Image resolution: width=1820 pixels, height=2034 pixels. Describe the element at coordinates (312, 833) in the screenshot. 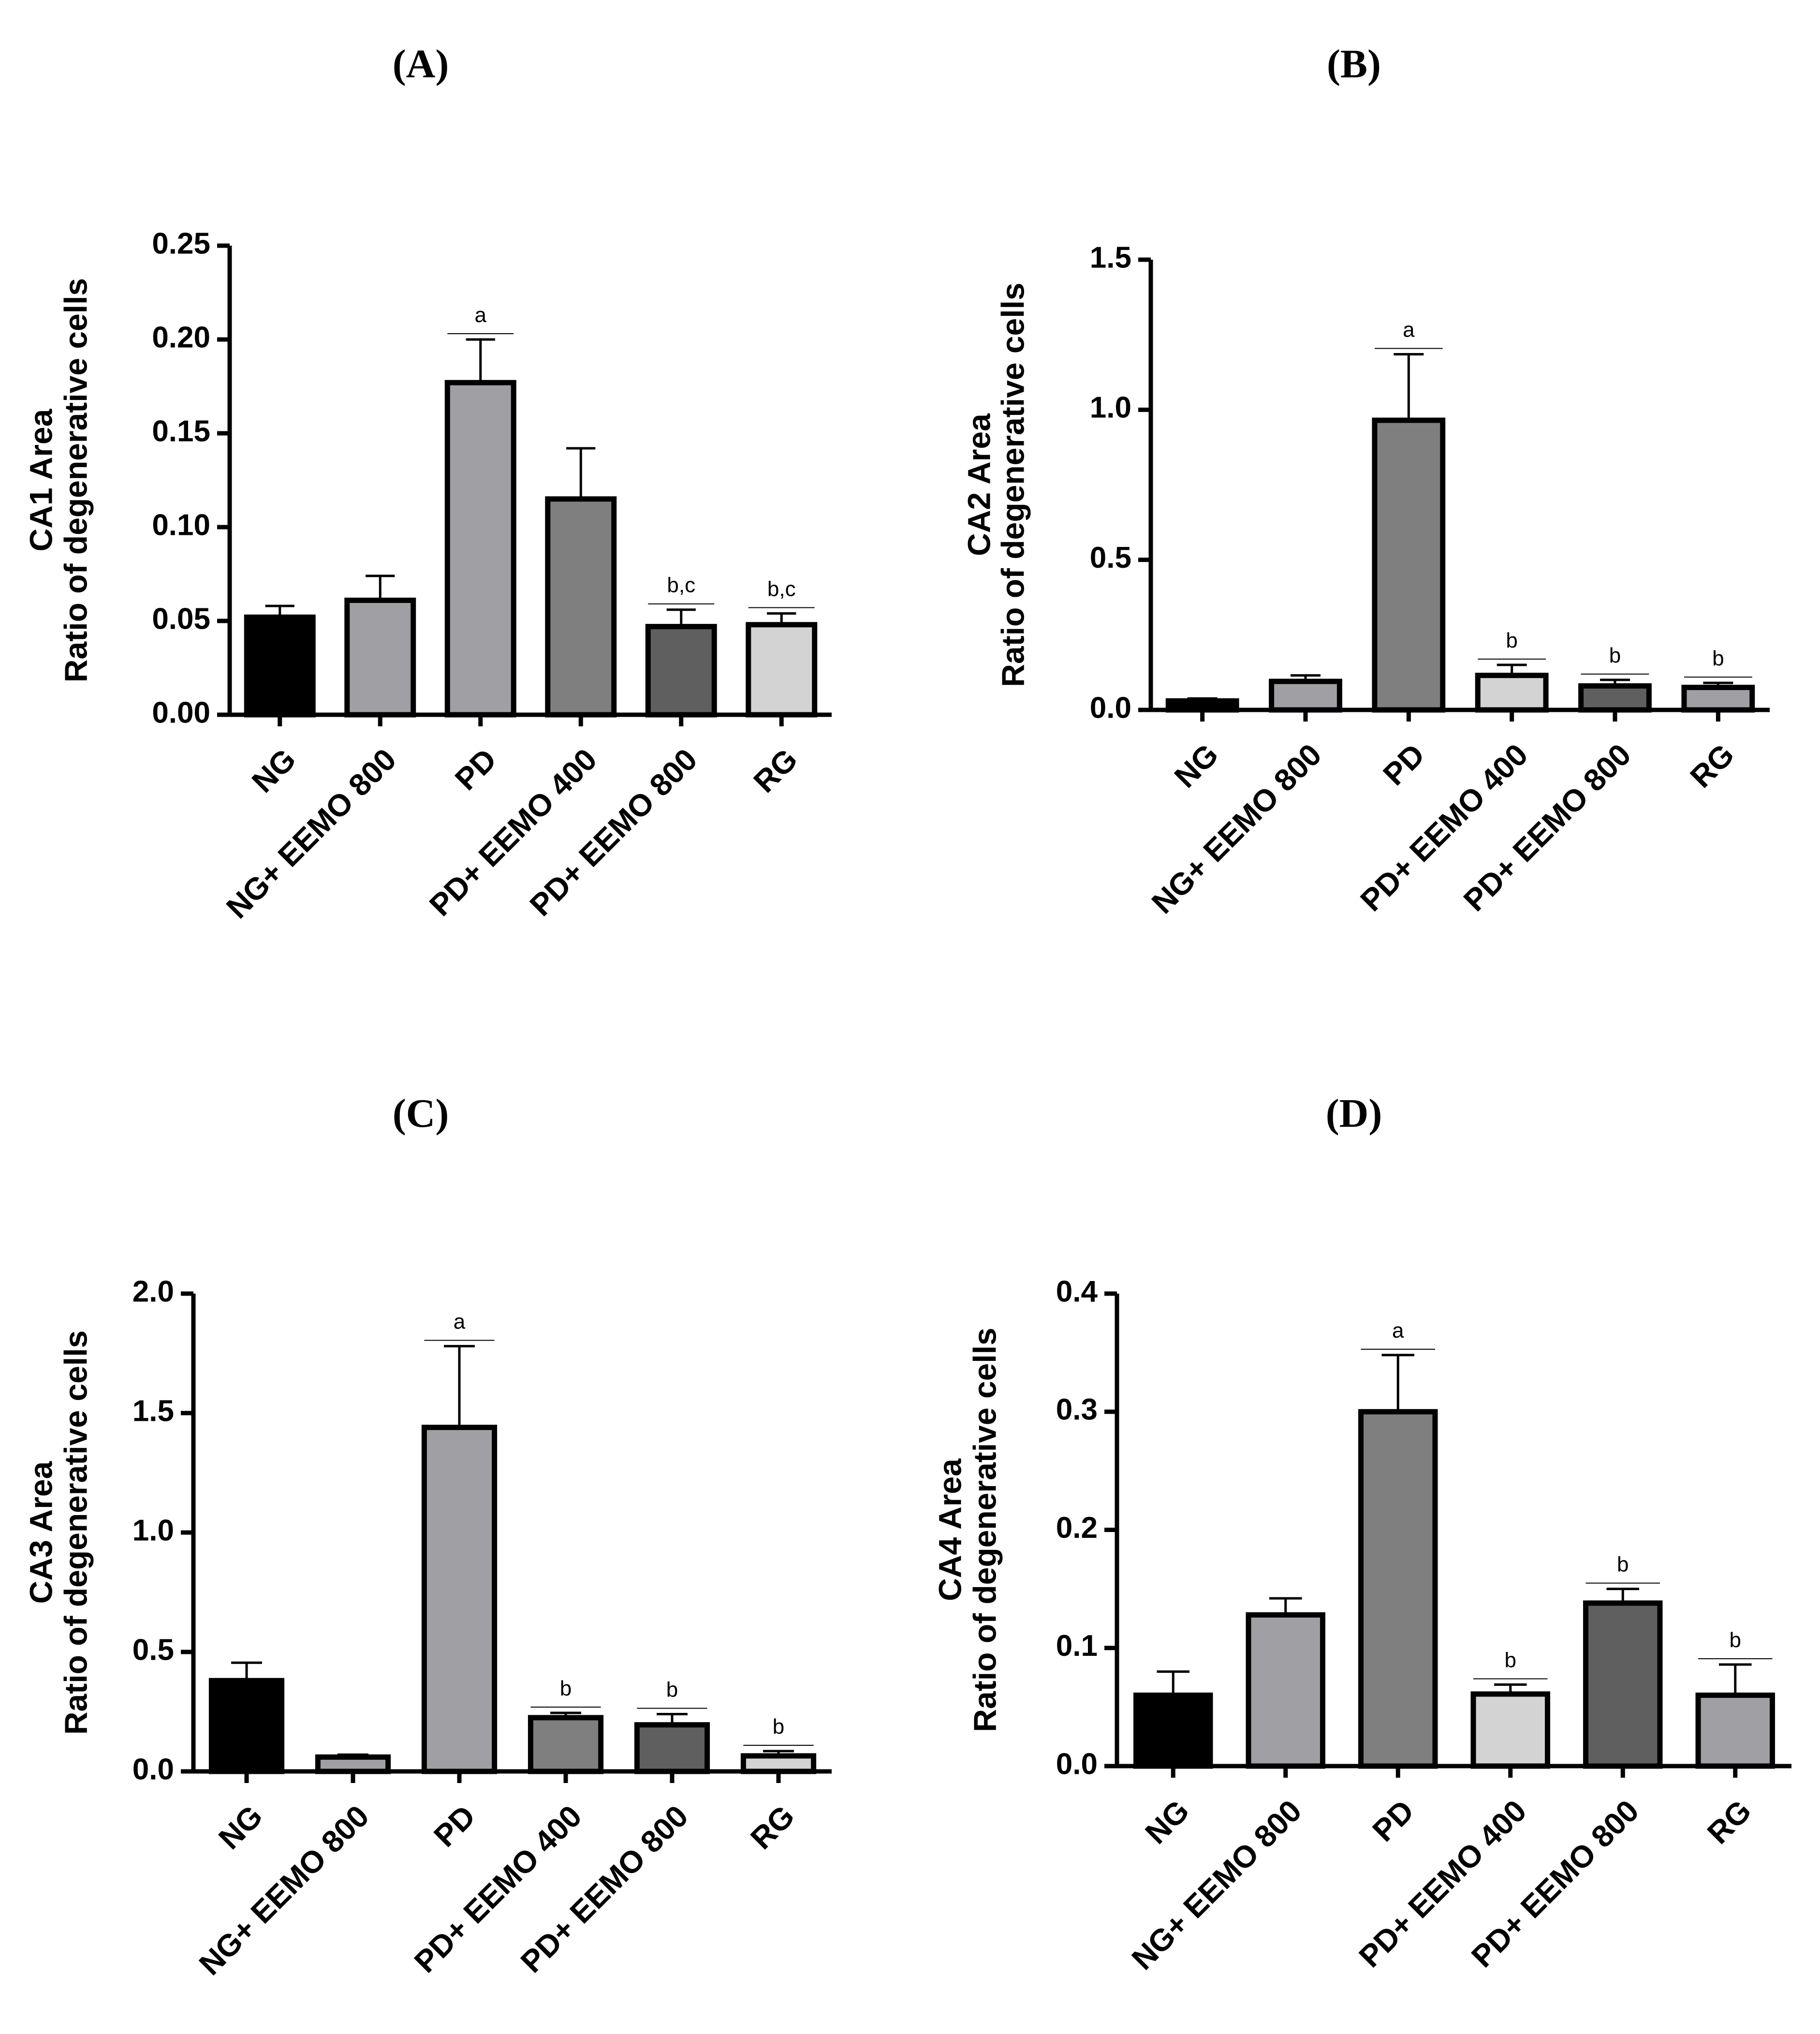

I see `x-tick-label: NG+ EEMO 800` at that location.